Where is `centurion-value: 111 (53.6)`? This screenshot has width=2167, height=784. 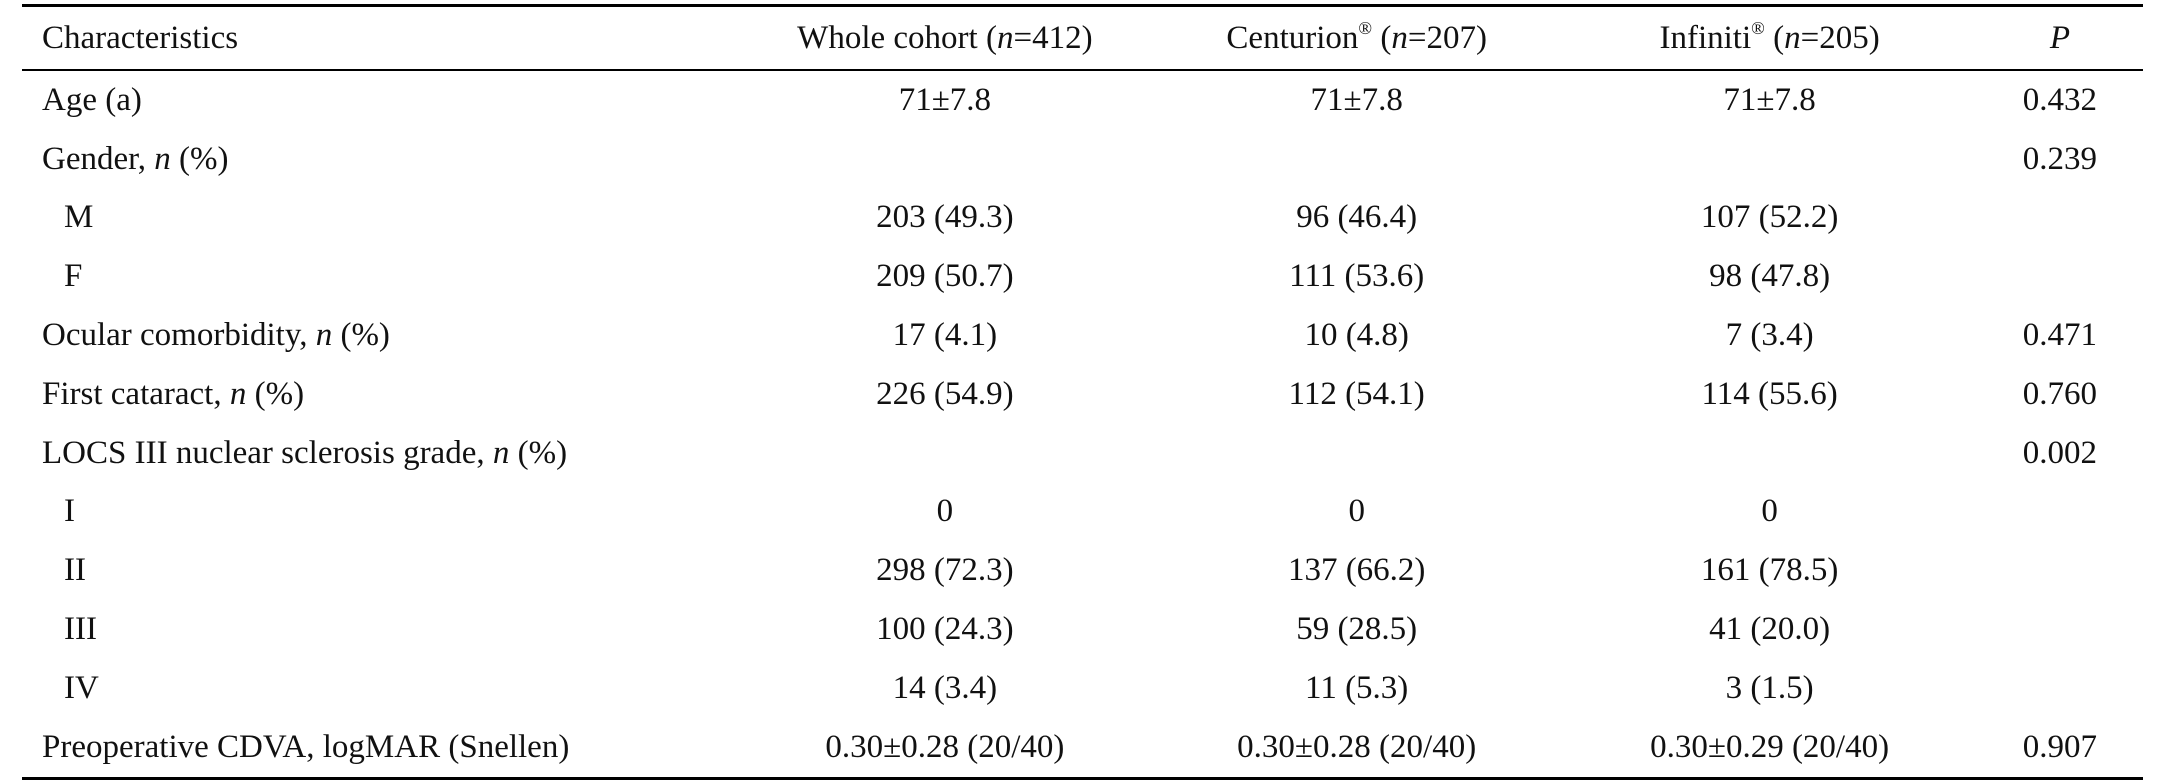 centurion-value: 111 (53.6) is located at coordinates (1357, 276).